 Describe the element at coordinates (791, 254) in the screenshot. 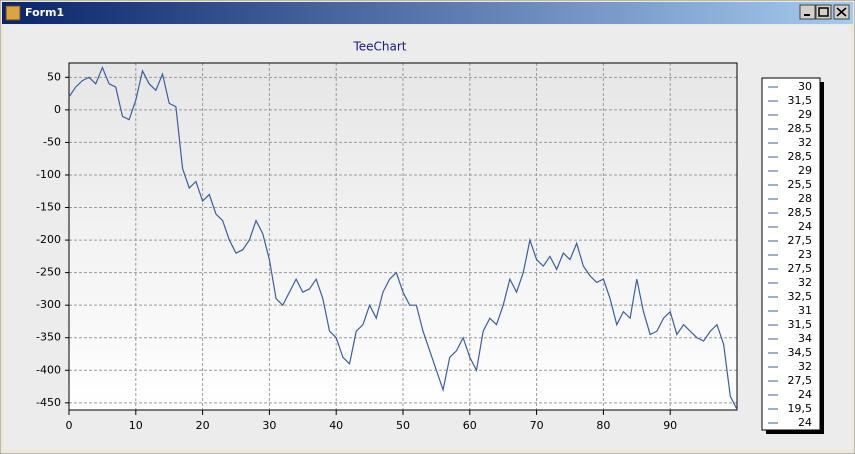

I see `legend` at that location.